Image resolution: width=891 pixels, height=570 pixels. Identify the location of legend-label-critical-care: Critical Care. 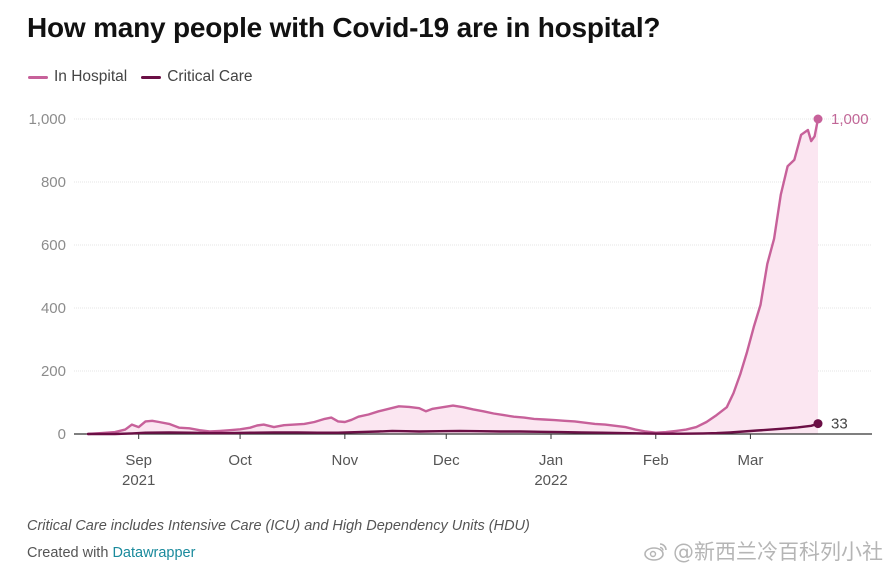
(210, 76).